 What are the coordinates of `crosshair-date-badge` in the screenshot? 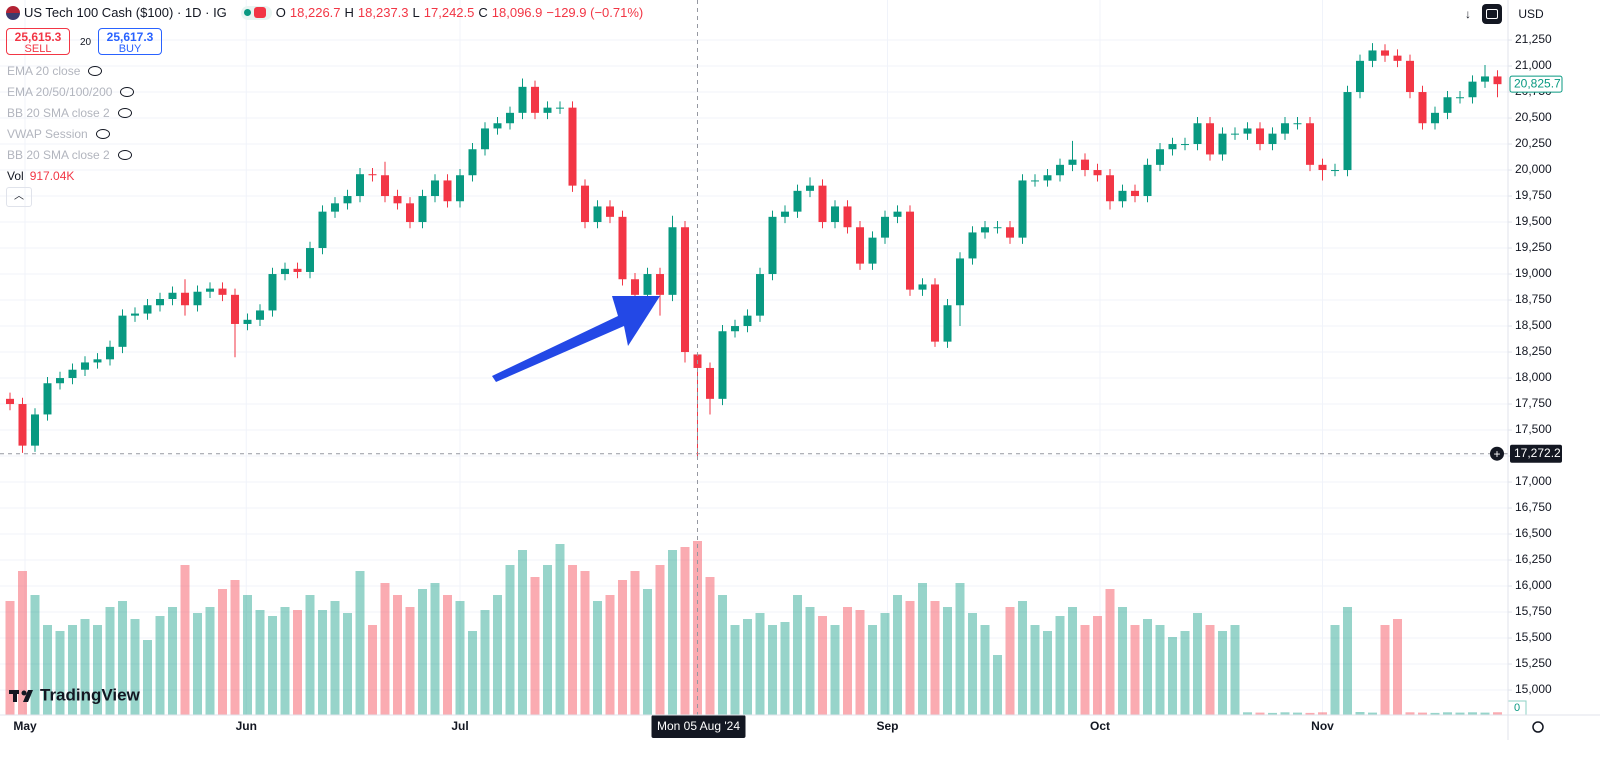 It's located at (698, 726).